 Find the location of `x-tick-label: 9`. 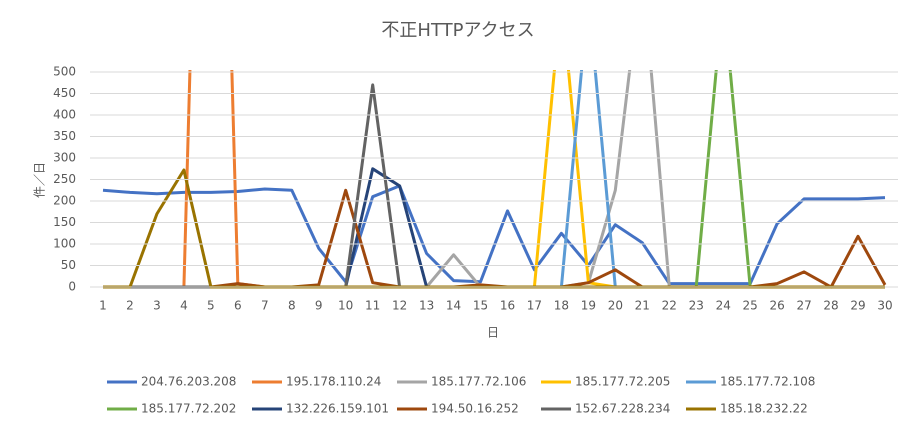

x-tick-label: 9 is located at coordinates (319, 306).